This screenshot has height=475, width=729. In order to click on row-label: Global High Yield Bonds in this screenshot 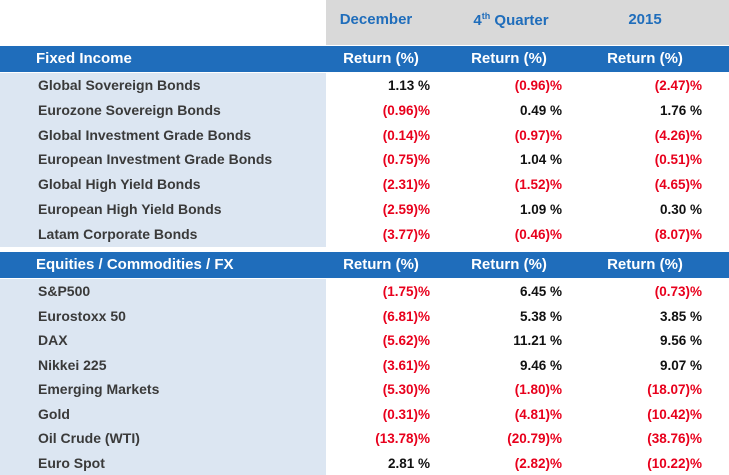, I will do `click(119, 184)`.